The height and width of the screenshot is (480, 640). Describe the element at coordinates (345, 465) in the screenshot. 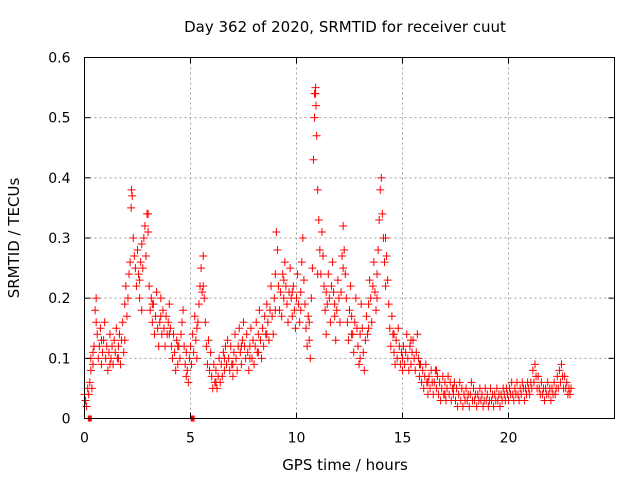

I see `x-axis-title: GPS time / hours` at that location.